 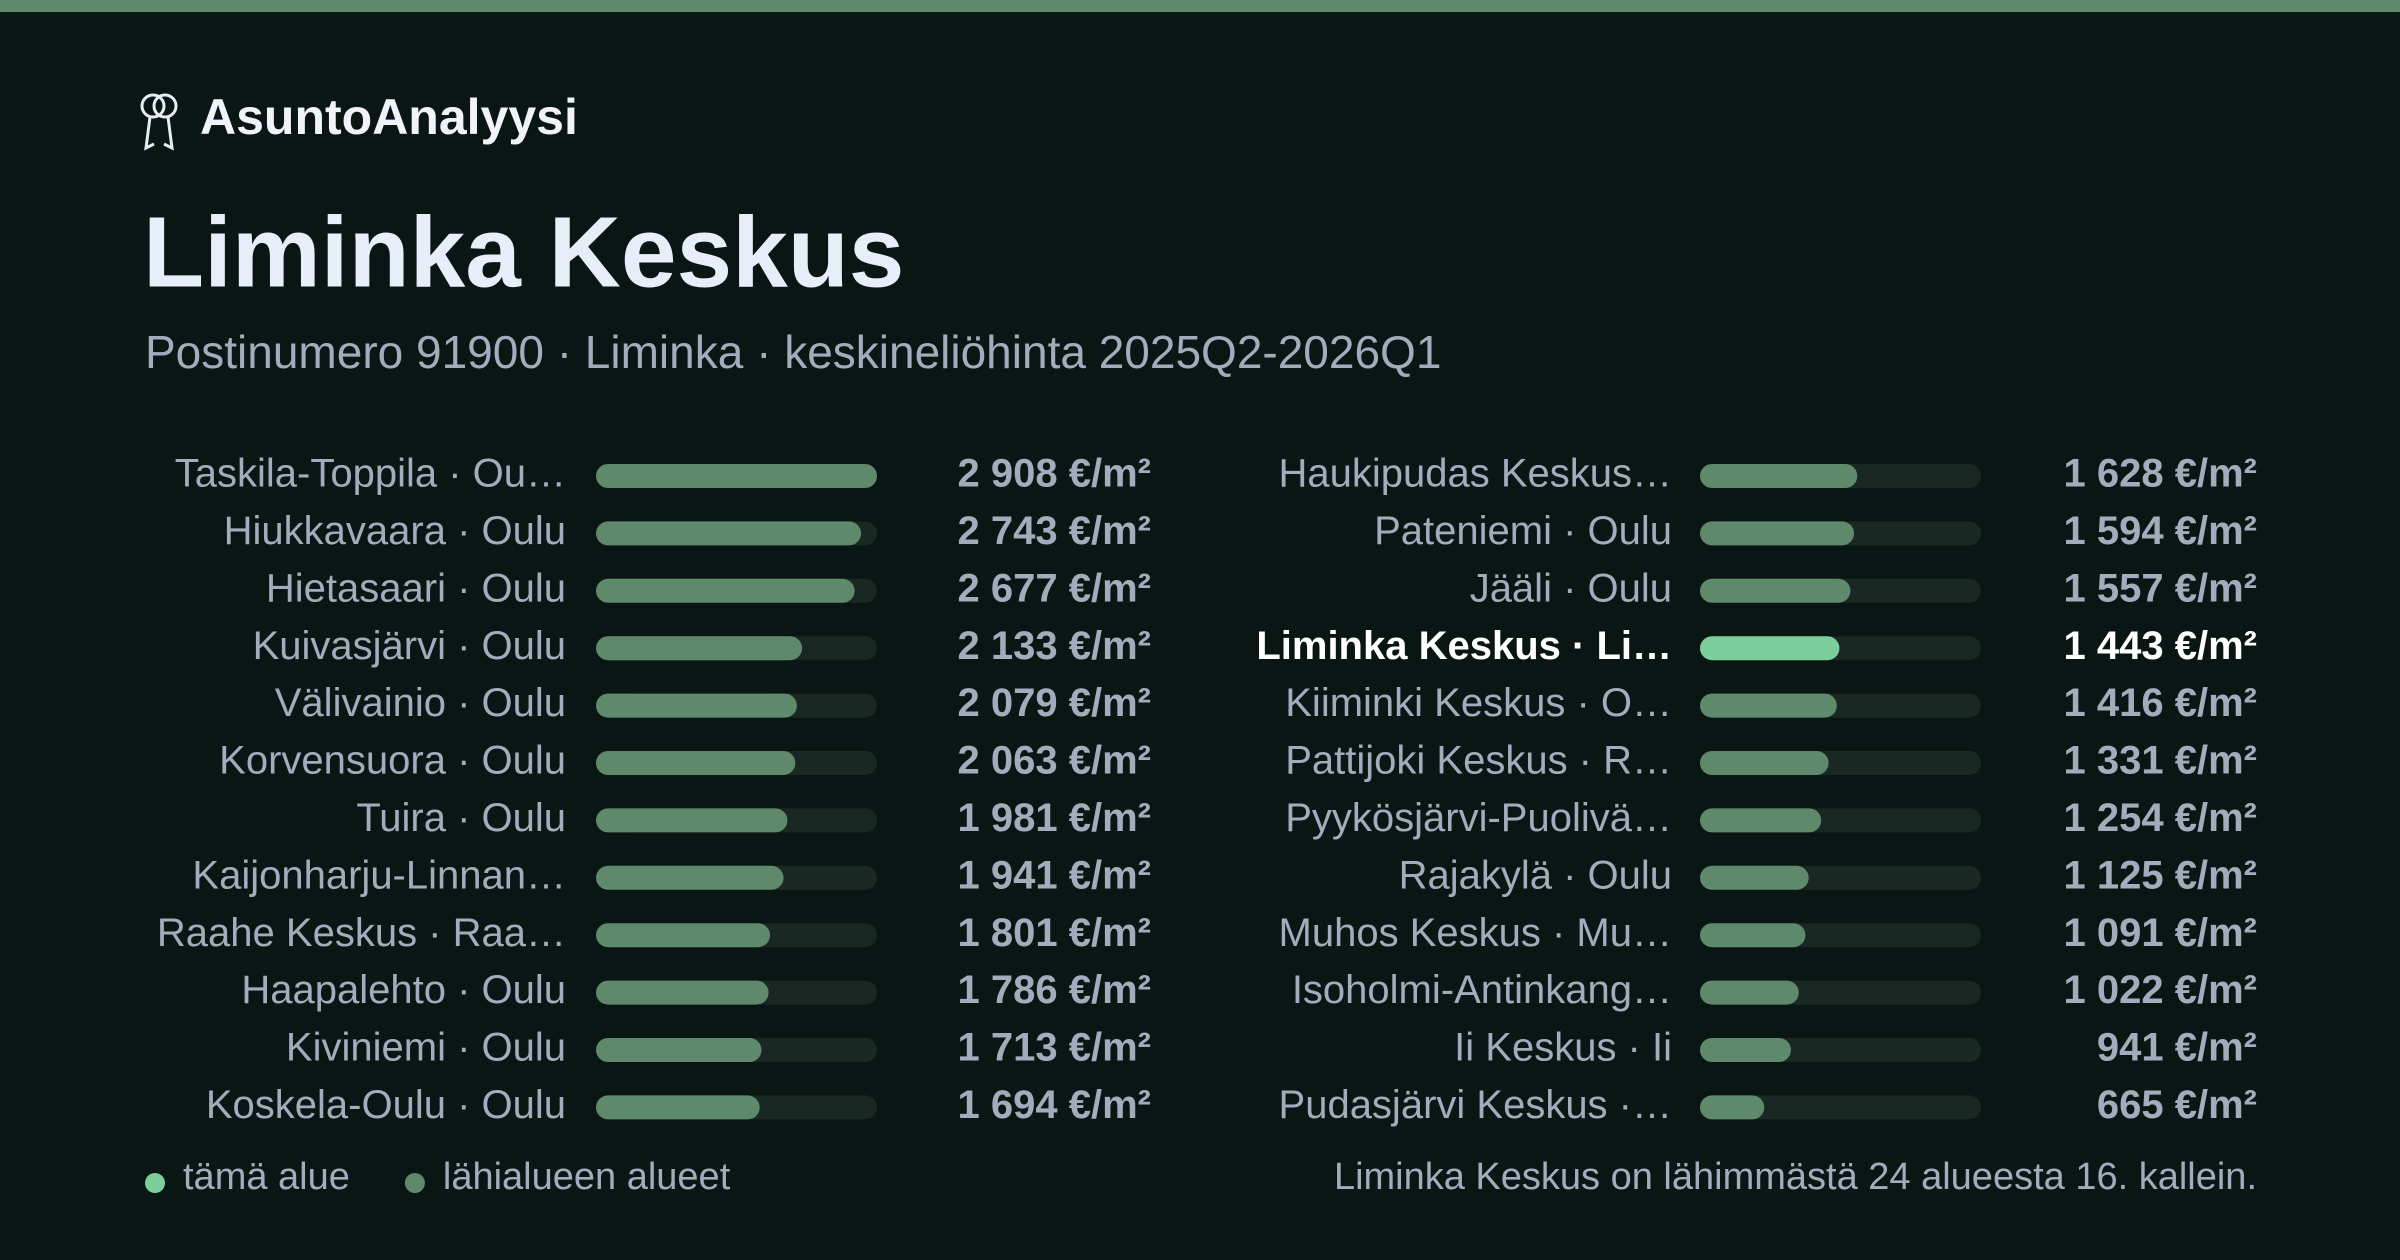 What do you see at coordinates (266, 1177) in the screenshot?
I see `legend-label: tämä alue` at bounding box center [266, 1177].